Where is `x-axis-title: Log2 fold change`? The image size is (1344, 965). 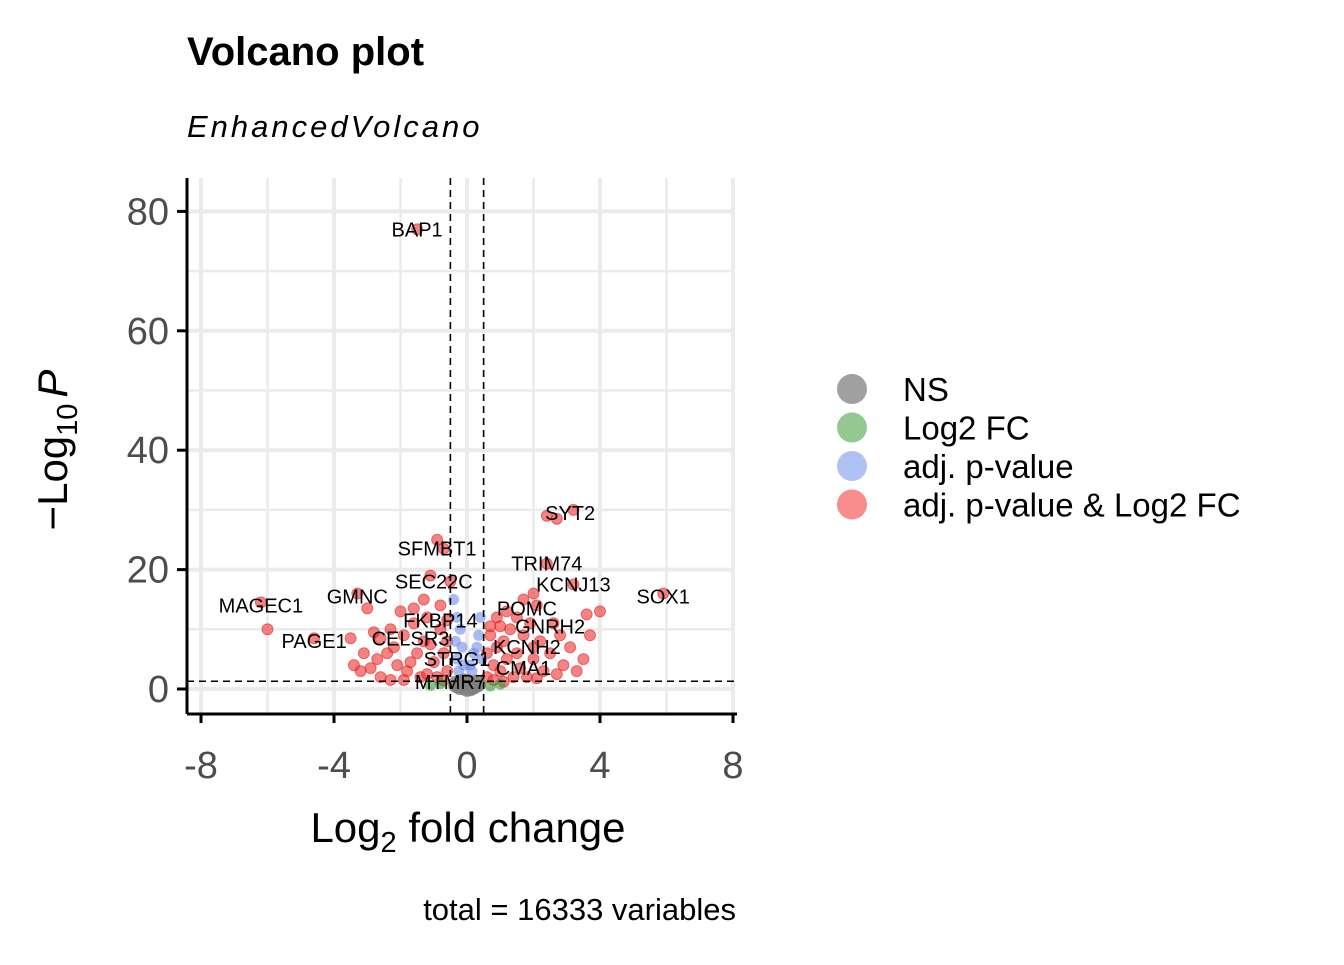 x-axis-title: Log2 fold change is located at coordinates (467, 831).